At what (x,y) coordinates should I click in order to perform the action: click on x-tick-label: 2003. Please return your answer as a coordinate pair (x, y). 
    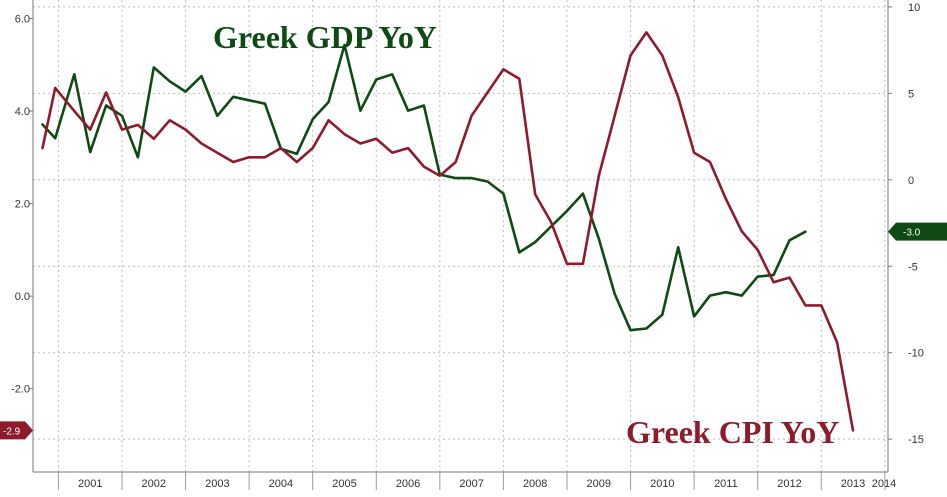
    Looking at the image, I should click on (217, 484).